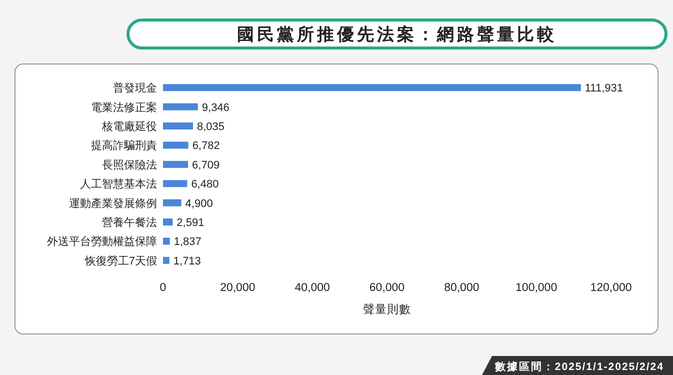  What do you see at coordinates (135, 88) in the screenshot?
I see `y-tick-label: 普發現金` at bounding box center [135, 88].